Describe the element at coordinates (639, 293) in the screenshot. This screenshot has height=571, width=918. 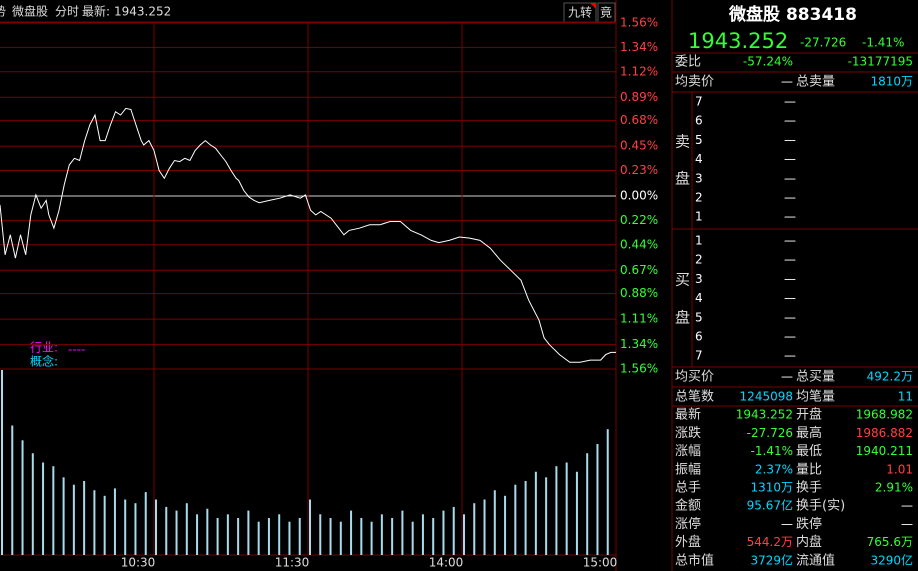
I see `y-tick-label: 0.88%` at that location.